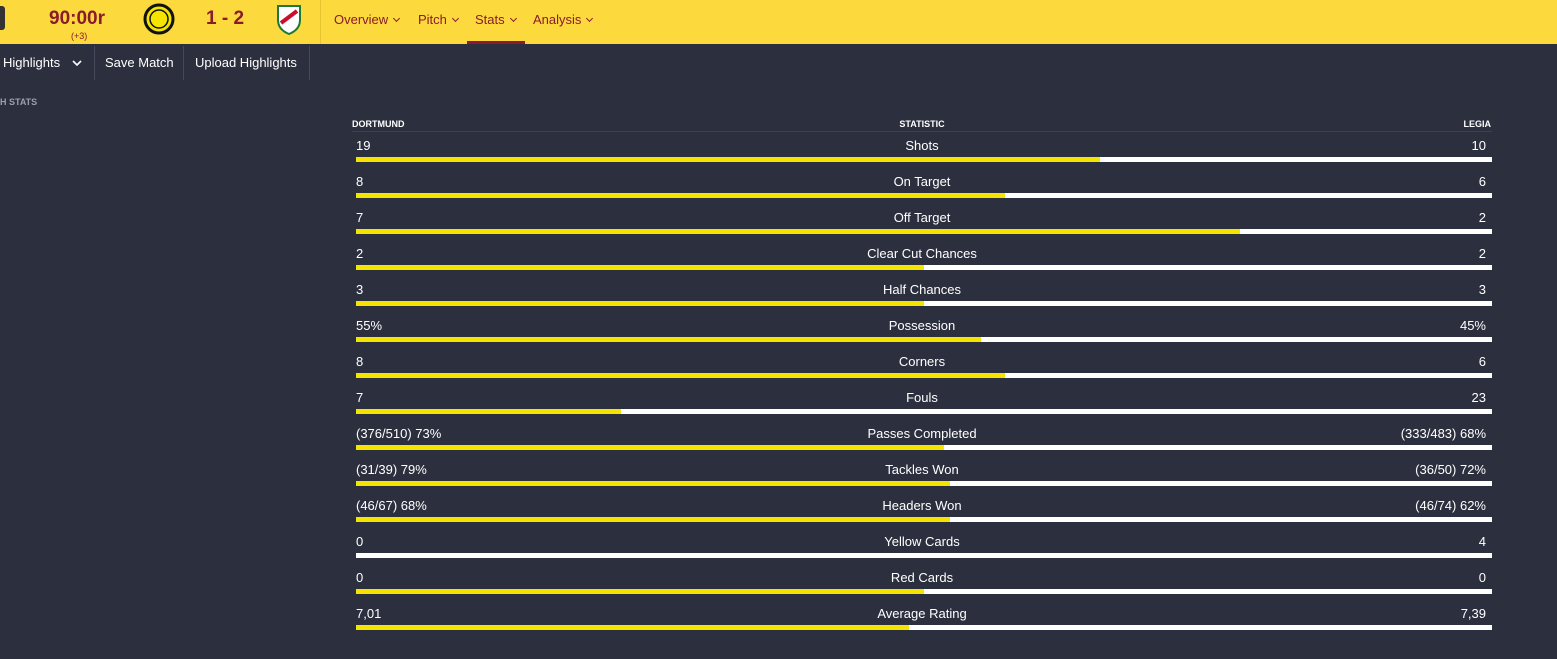  Describe the element at coordinates (922, 289) in the screenshot. I see `stat-label: Half Chances` at that location.